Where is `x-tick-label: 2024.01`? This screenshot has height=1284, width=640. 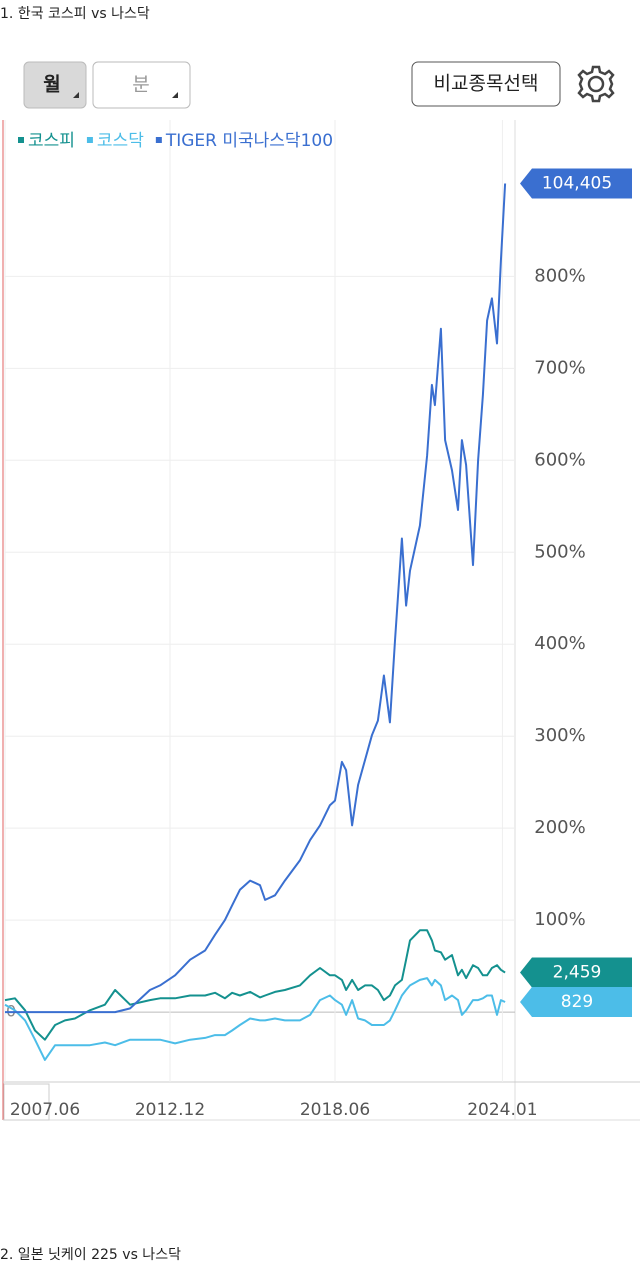
x-tick-label: 2024.01 is located at coordinates (502, 1110).